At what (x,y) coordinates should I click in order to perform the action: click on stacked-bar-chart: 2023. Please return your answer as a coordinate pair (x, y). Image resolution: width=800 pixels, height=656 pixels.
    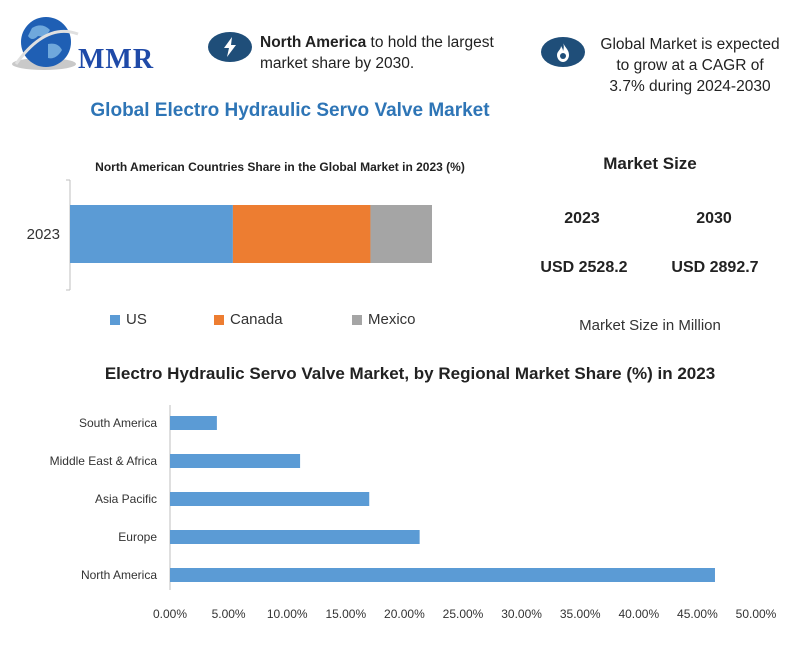
    Looking at the image, I should click on (229, 235).